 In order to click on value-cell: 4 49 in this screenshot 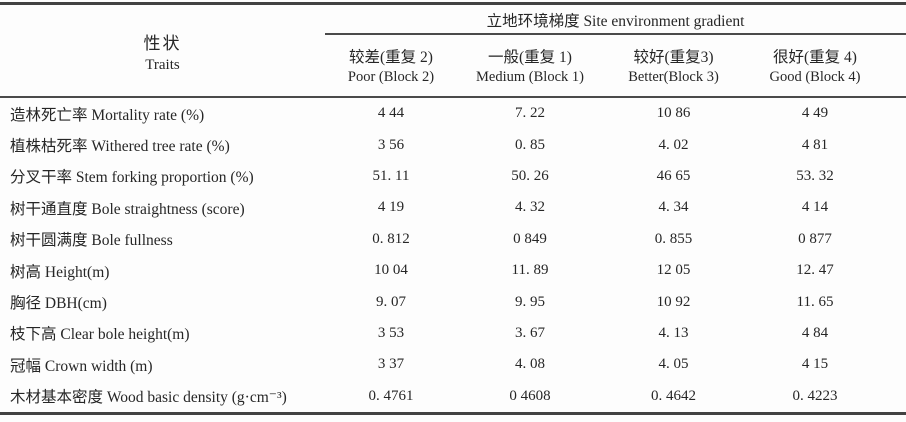, I will do `click(815, 113)`.